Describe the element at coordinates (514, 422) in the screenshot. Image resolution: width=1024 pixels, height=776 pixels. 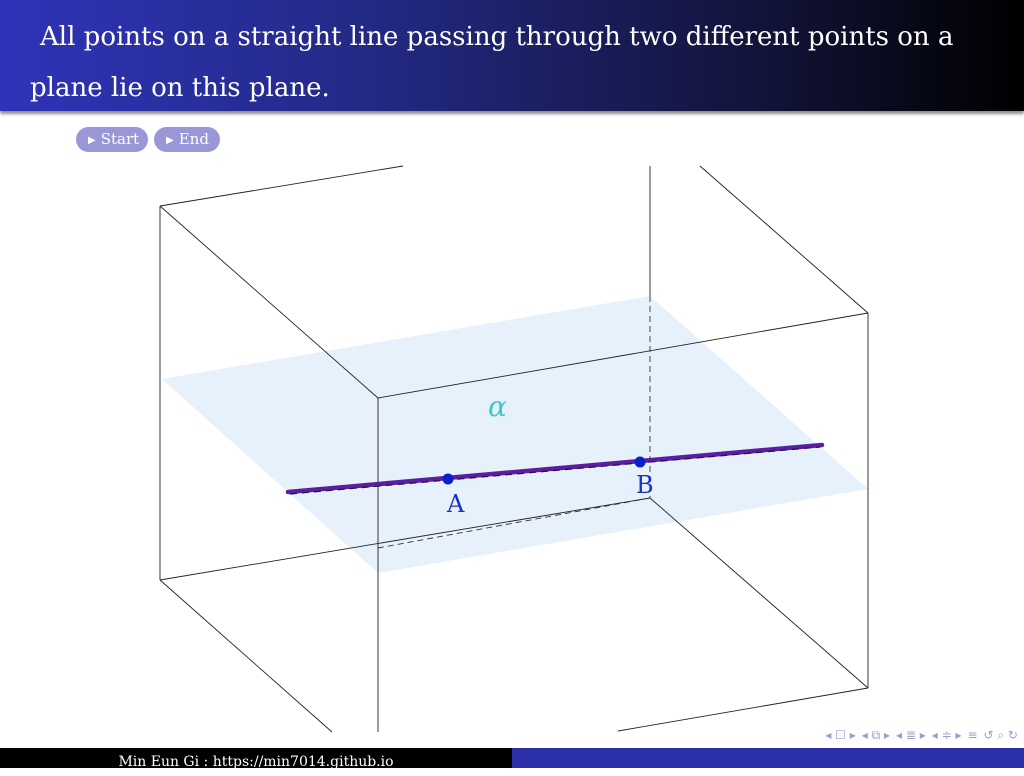
I see `hidden-edges` at that location.